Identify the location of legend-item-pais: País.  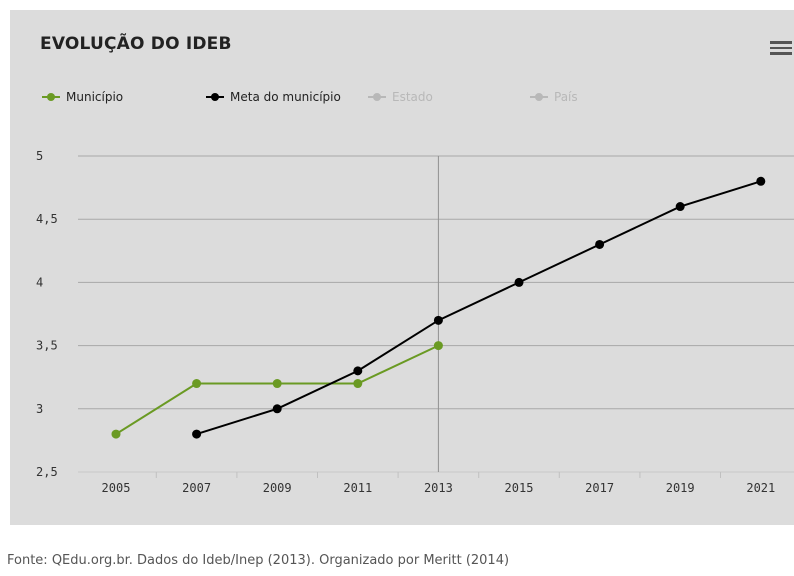
(566, 97).